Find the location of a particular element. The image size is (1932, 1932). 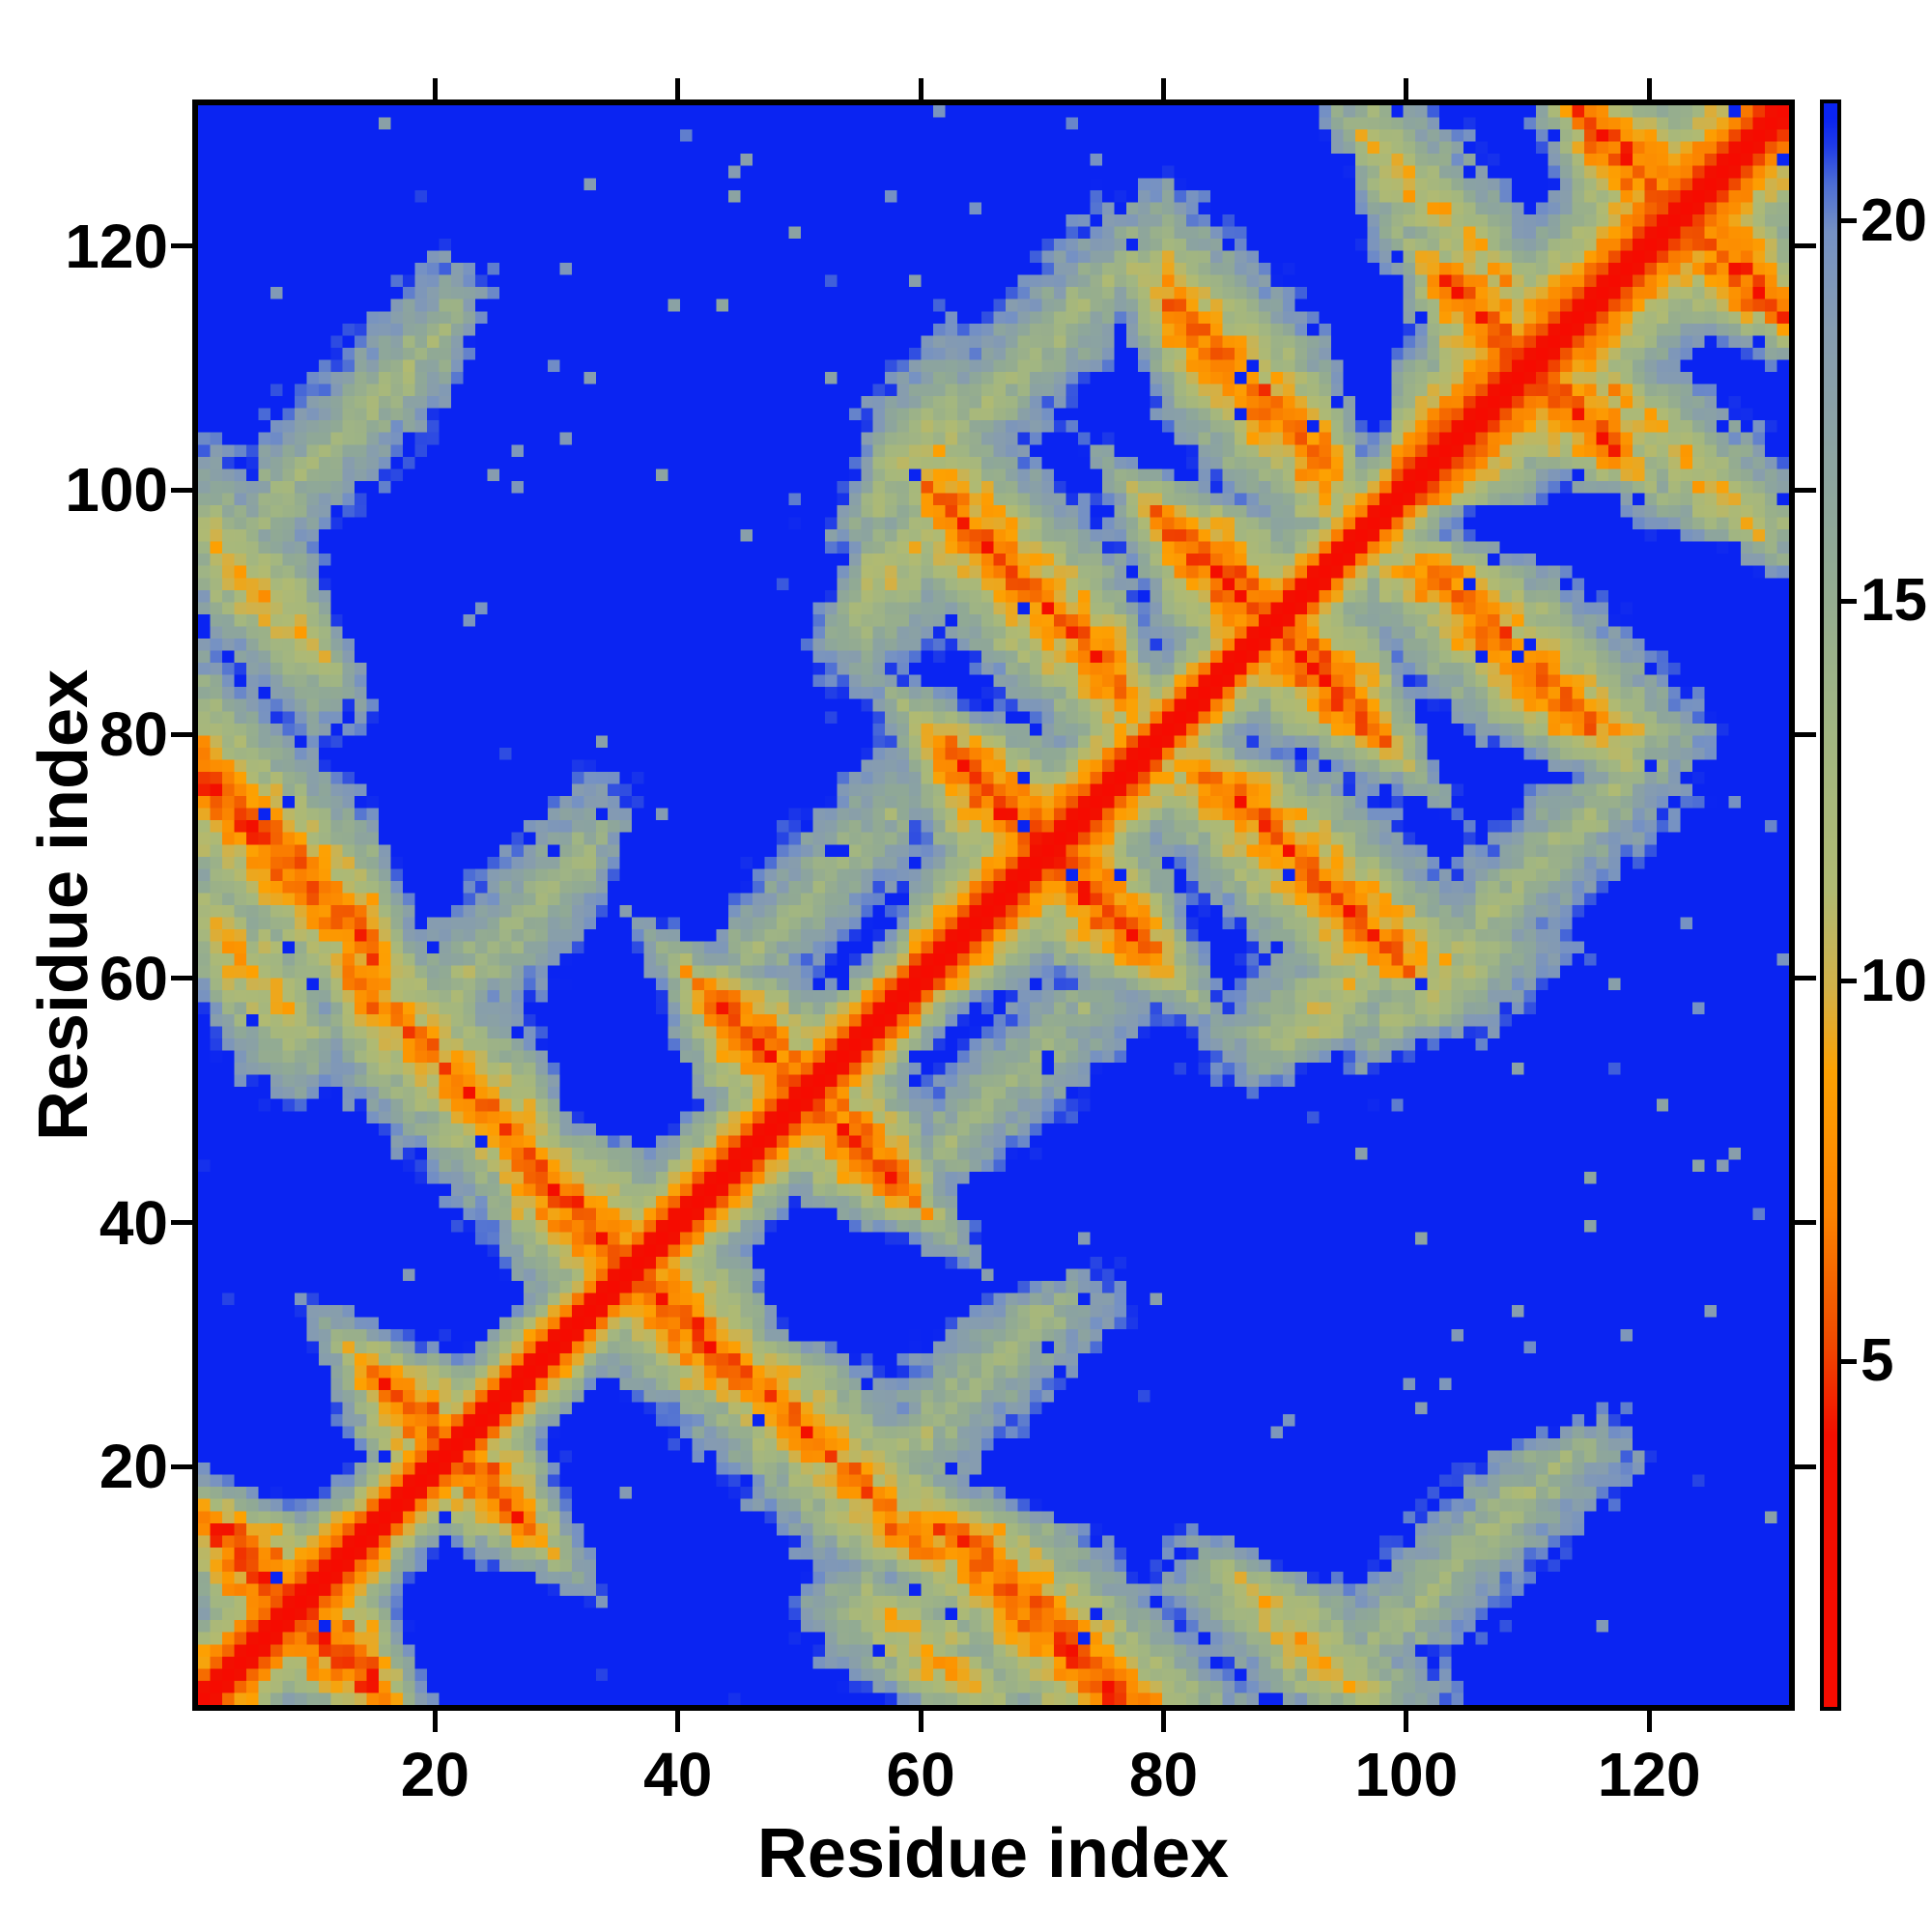

x-tick-label: 100 is located at coordinates (1406, 1774).